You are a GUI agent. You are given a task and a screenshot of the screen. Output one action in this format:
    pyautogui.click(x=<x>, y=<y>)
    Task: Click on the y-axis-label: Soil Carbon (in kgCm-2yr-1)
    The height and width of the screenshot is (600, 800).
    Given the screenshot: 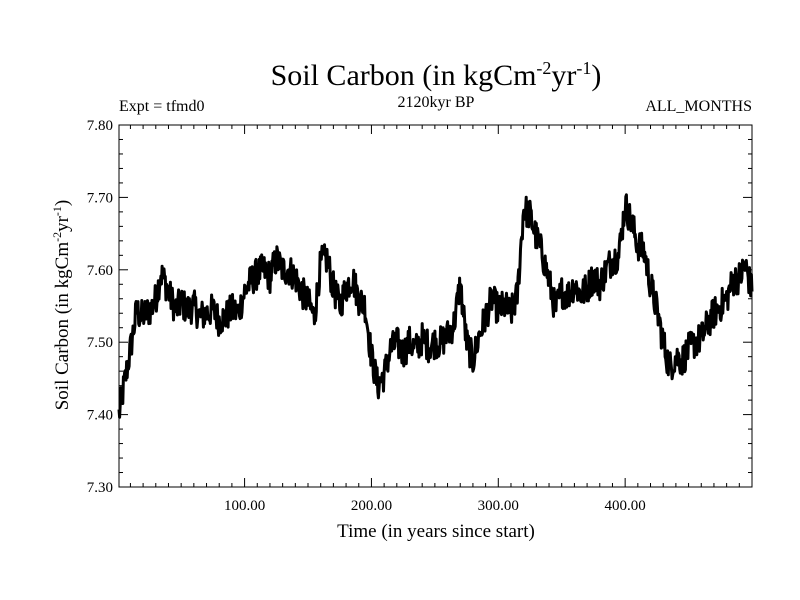 What is the action you would take?
    pyautogui.click(x=61, y=305)
    